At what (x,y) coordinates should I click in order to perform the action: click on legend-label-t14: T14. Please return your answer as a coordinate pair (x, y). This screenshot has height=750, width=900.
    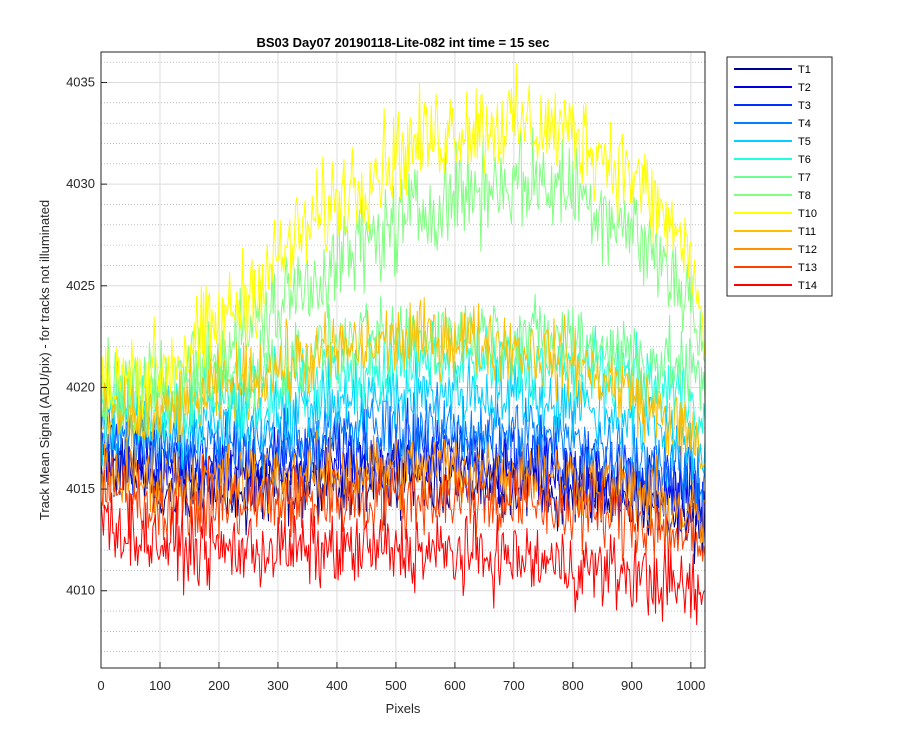
    Looking at the image, I should click on (807, 286).